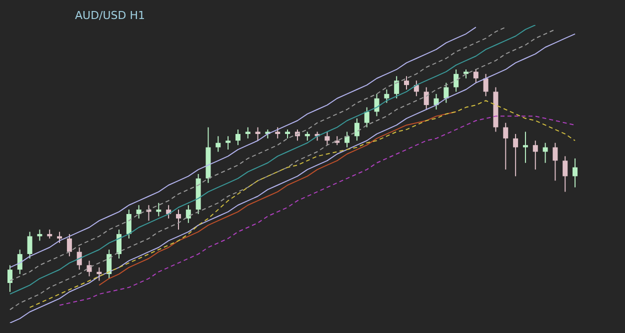  Describe the element at coordinates (110, 15) in the screenshot. I see `chart-title: AUD/USD H1` at that location.